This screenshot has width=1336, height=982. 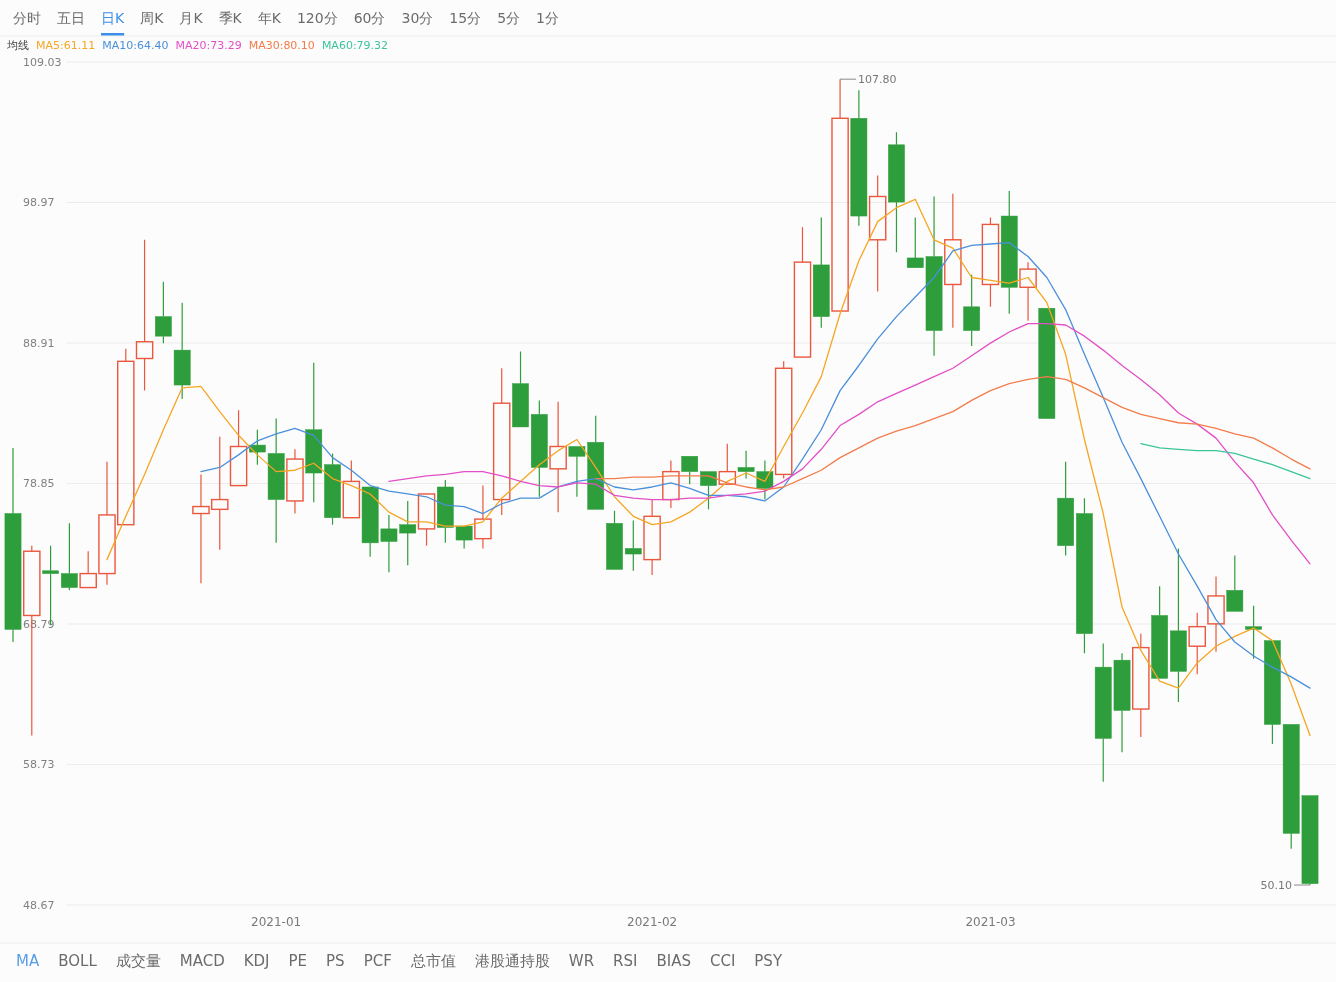 What do you see at coordinates (39, 764) in the screenshot?
I see `y-tick-label: 58.73` at bounding box center [39, 764].